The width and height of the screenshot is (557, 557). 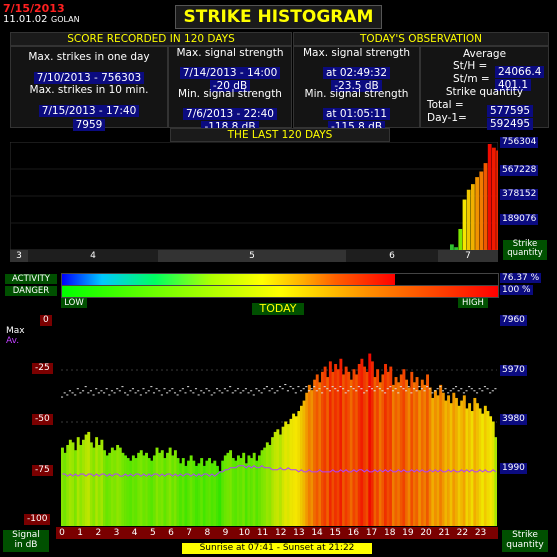 I want to click on hour-tick: 20, so click(x=426, y=533).